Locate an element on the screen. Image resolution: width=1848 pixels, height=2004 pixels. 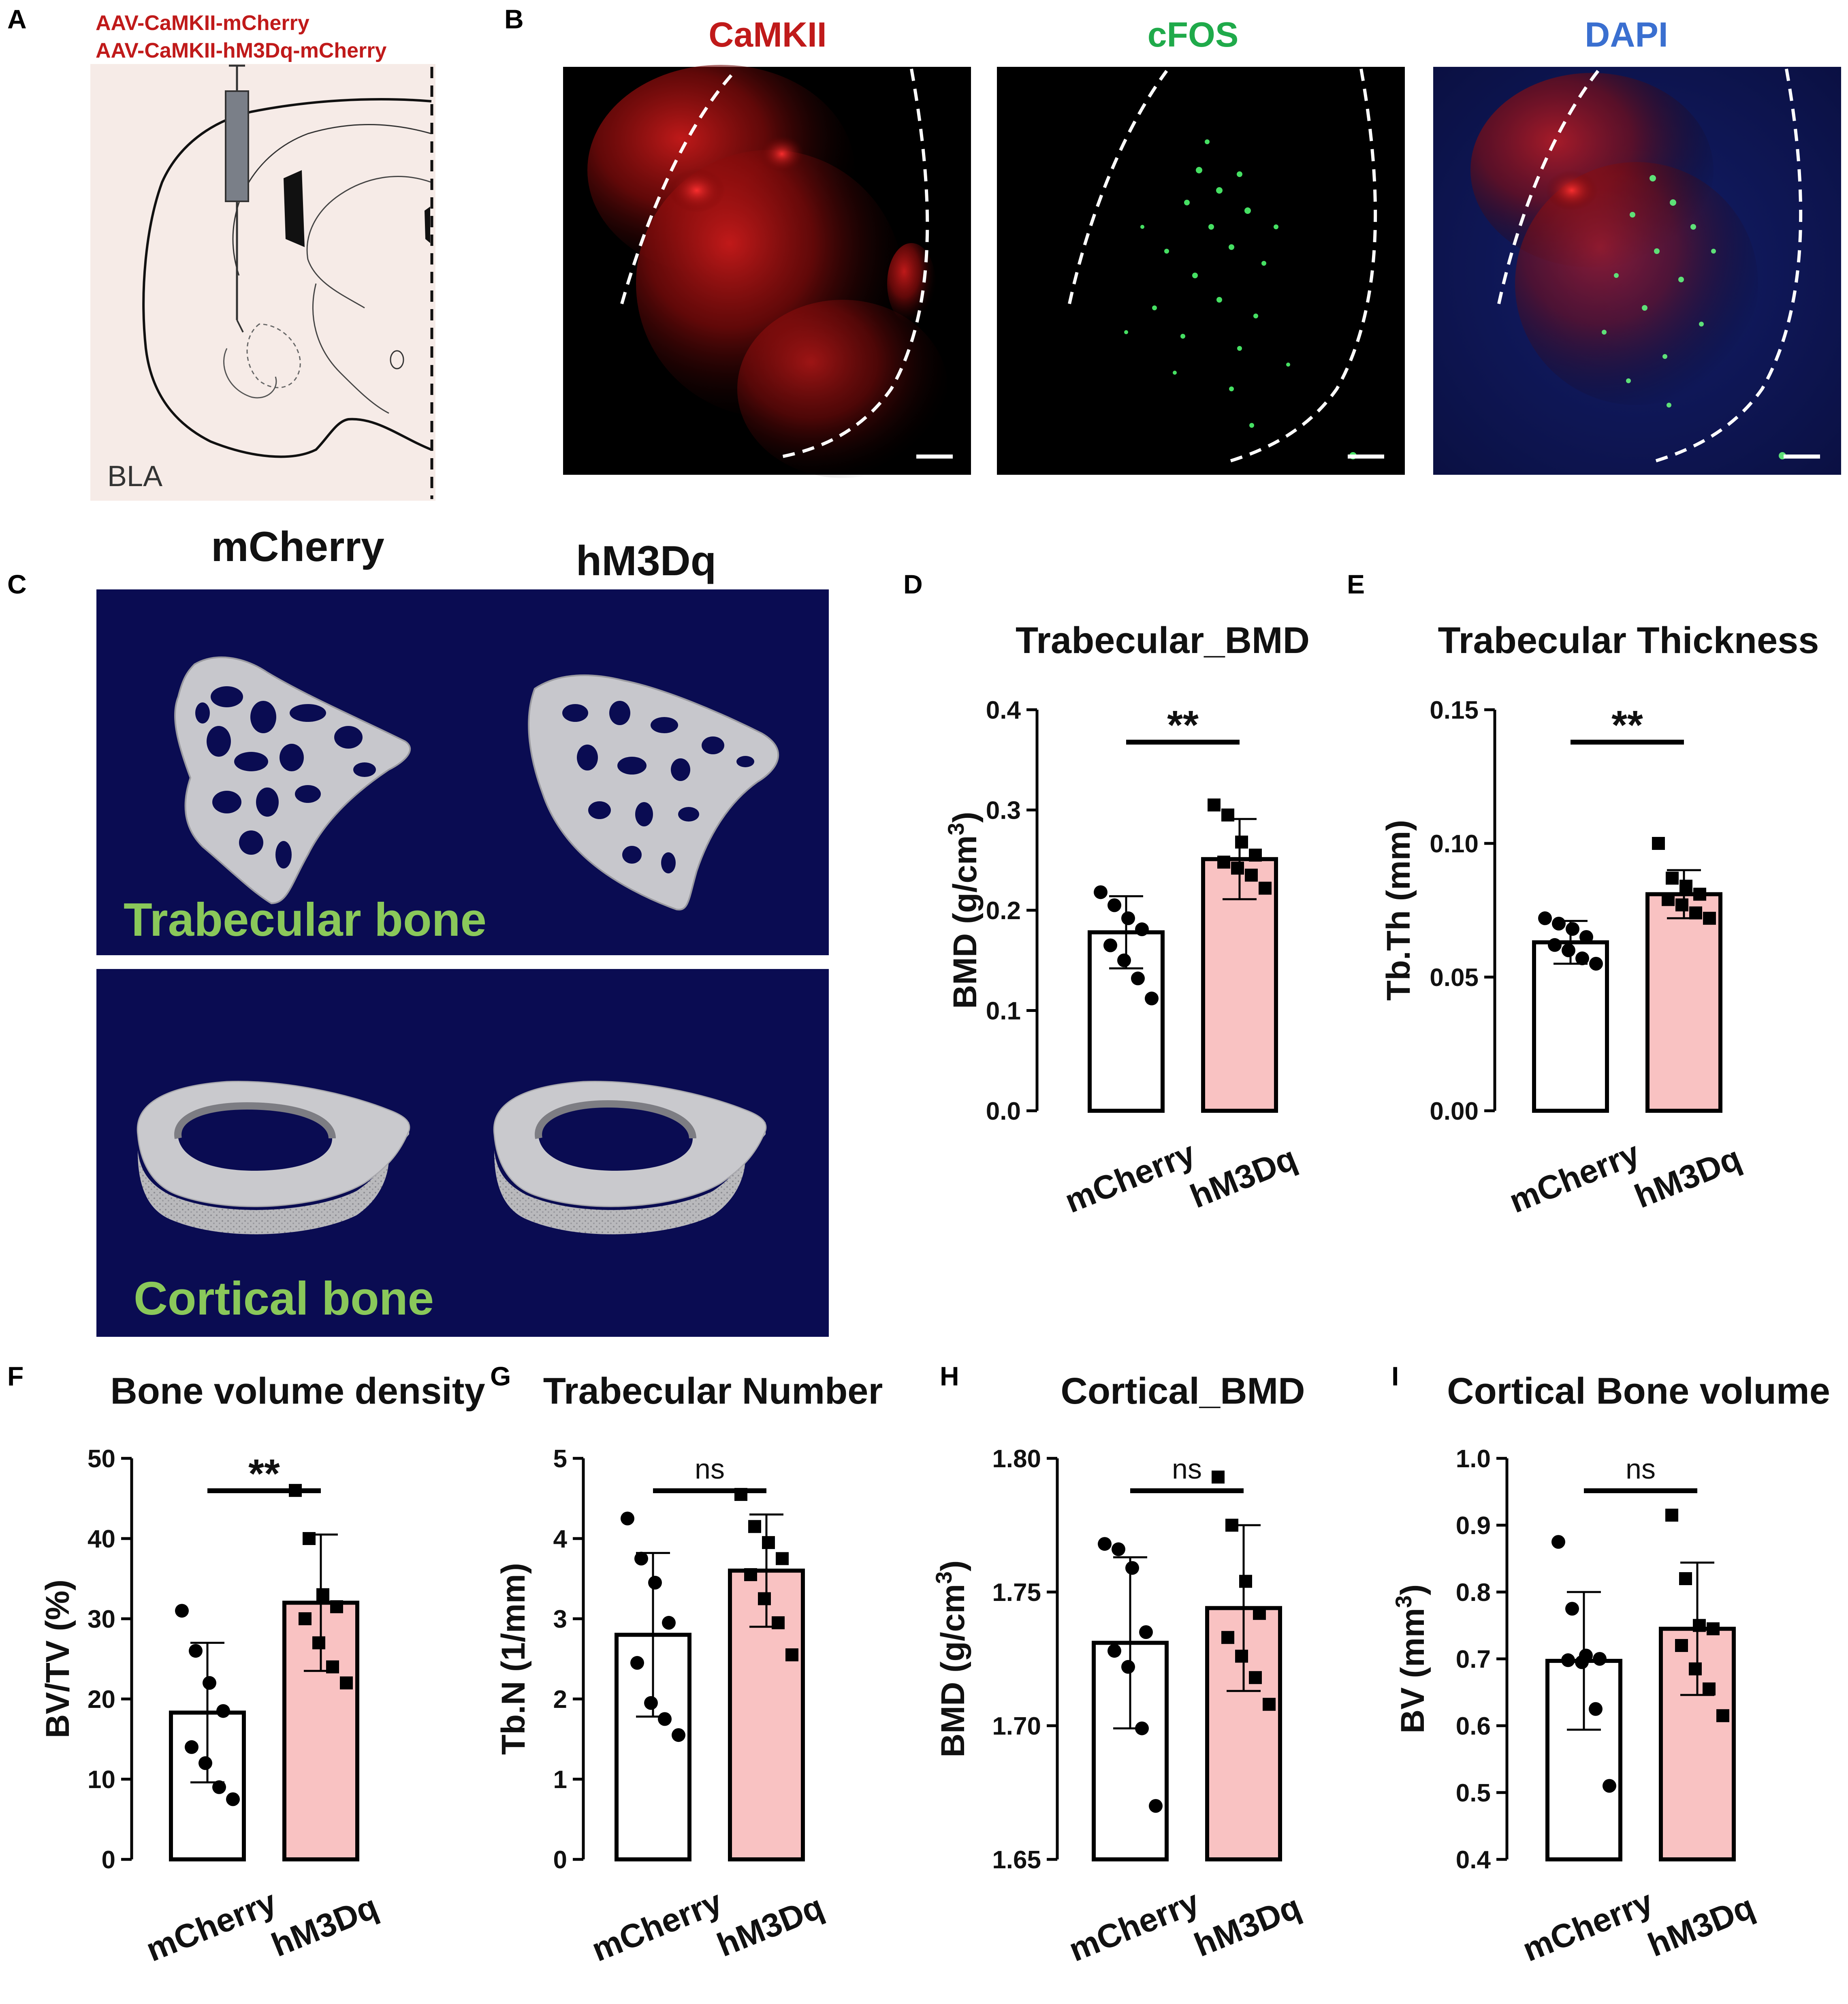
panel-letter-a: A is located at coordinates (17, 19).